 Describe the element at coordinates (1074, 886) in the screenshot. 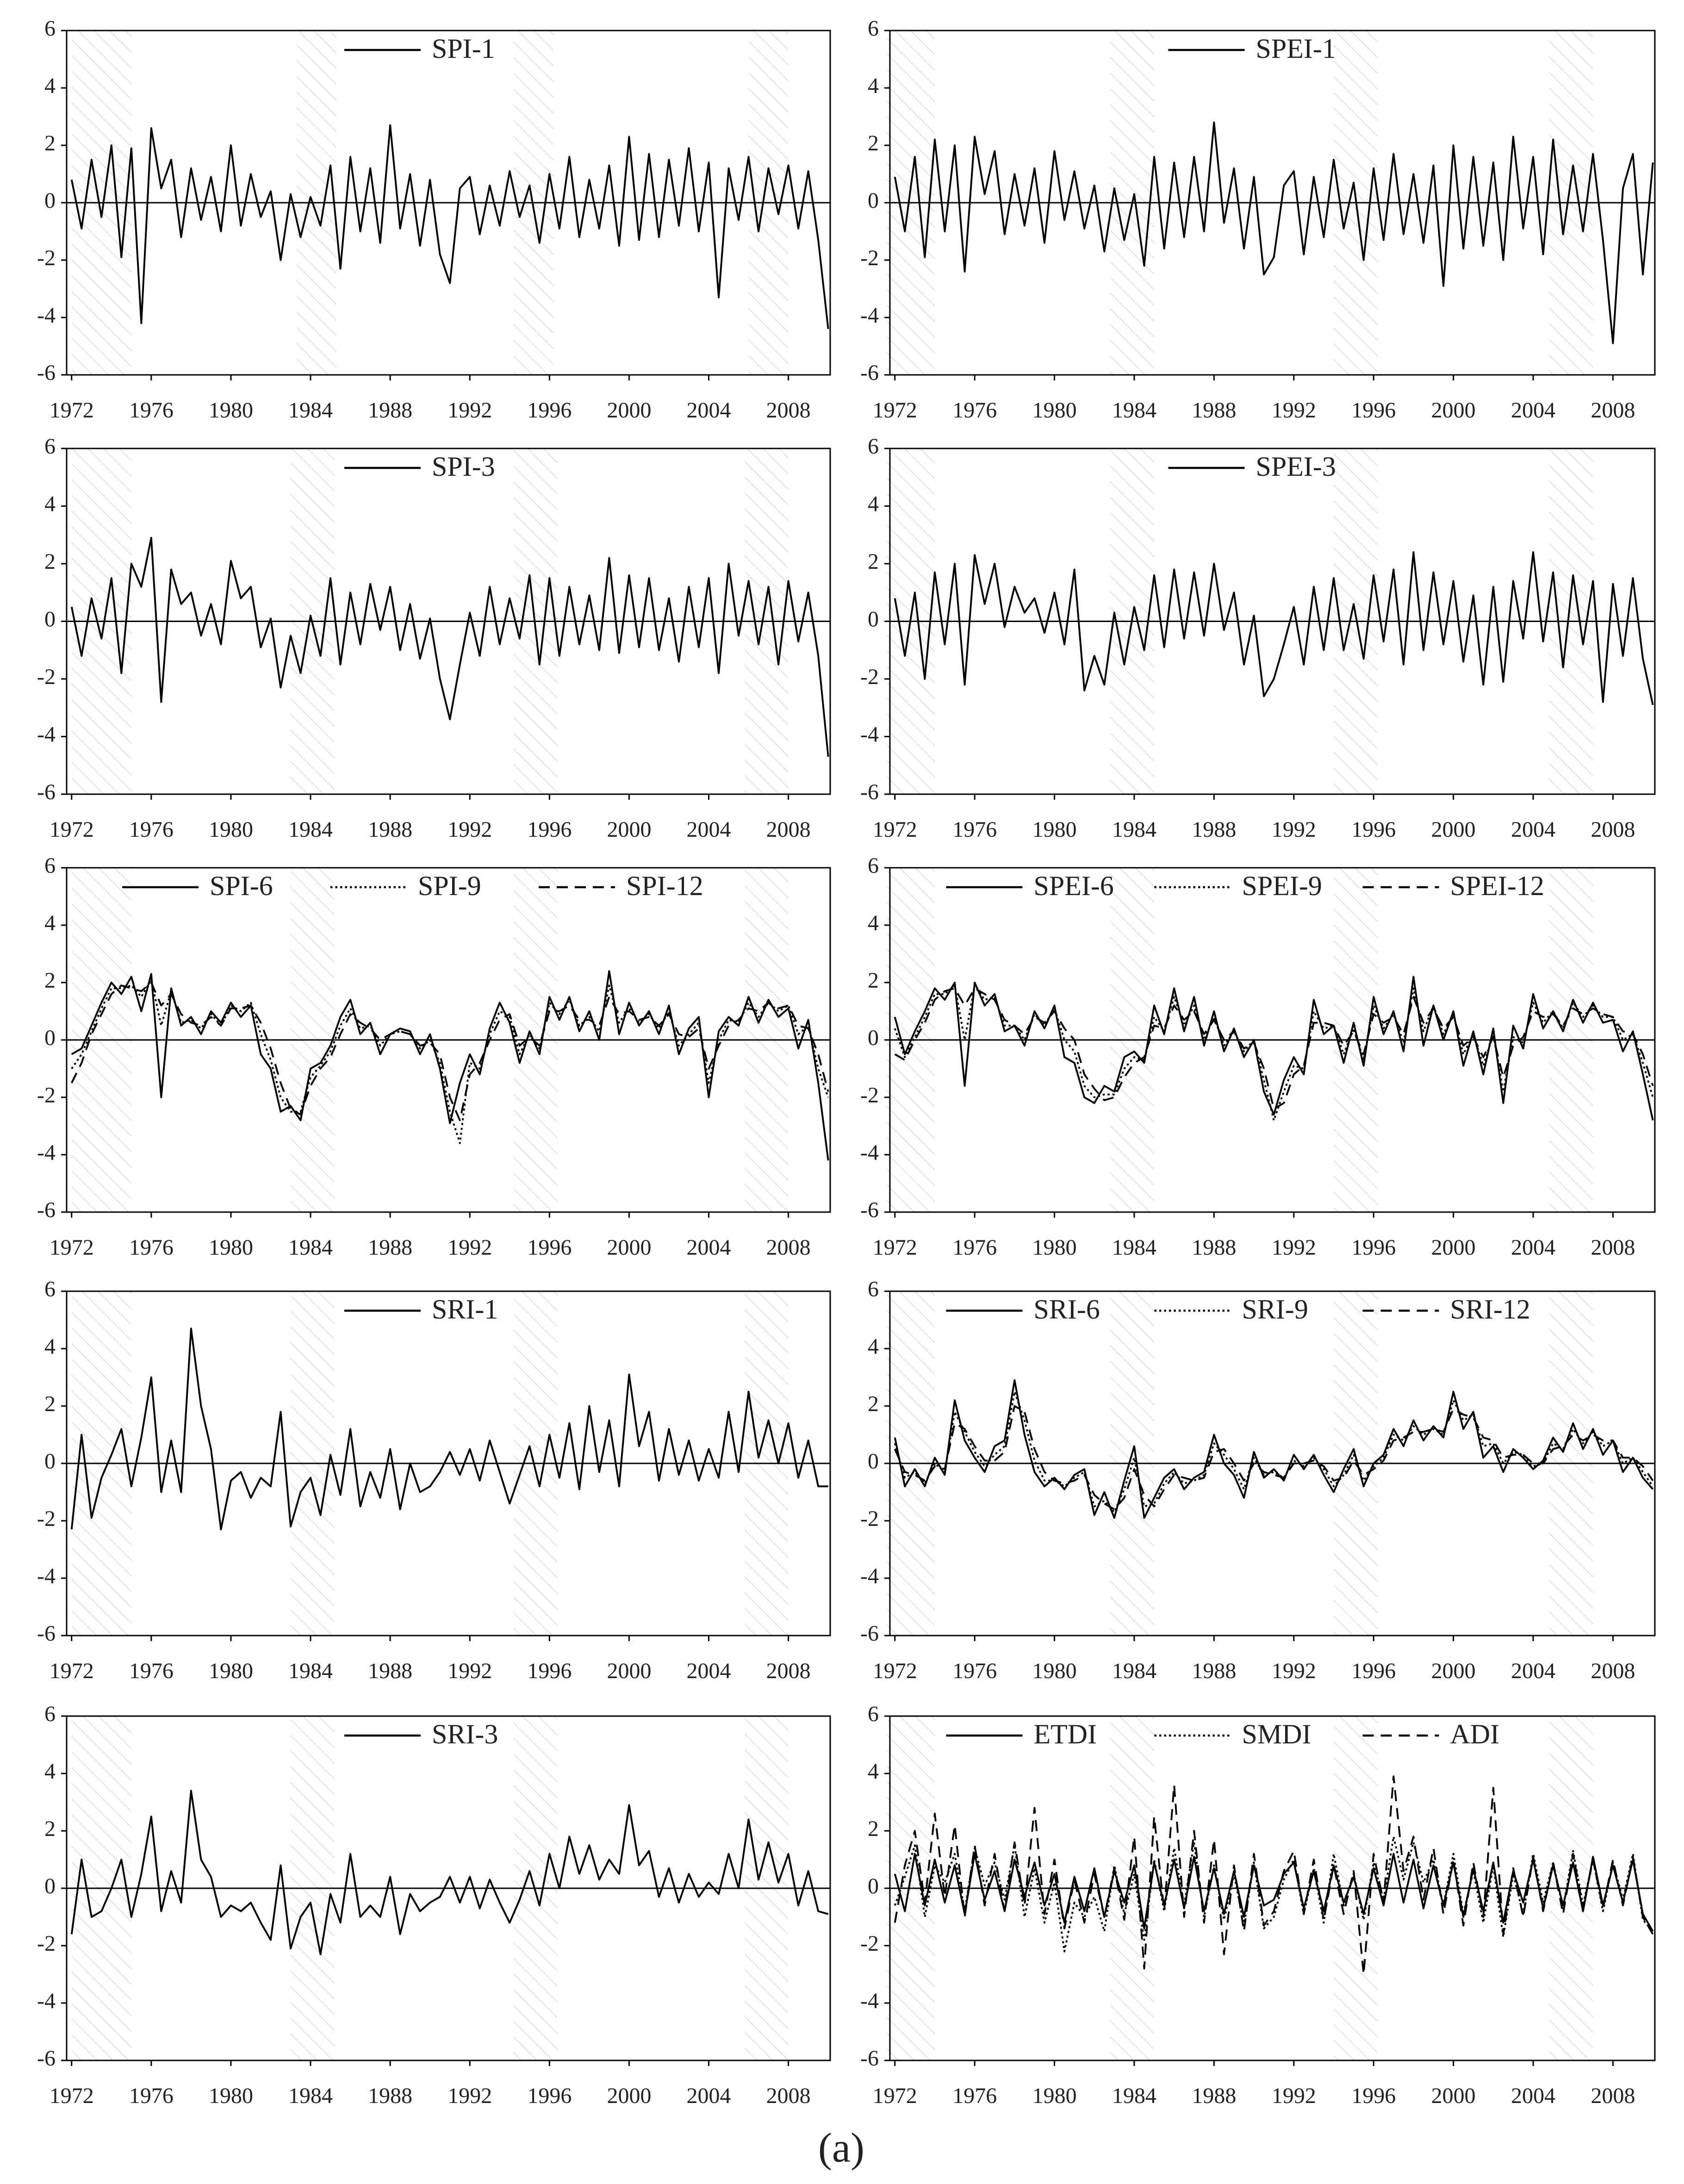

I see `legend-label: SPEI-6` at that location.